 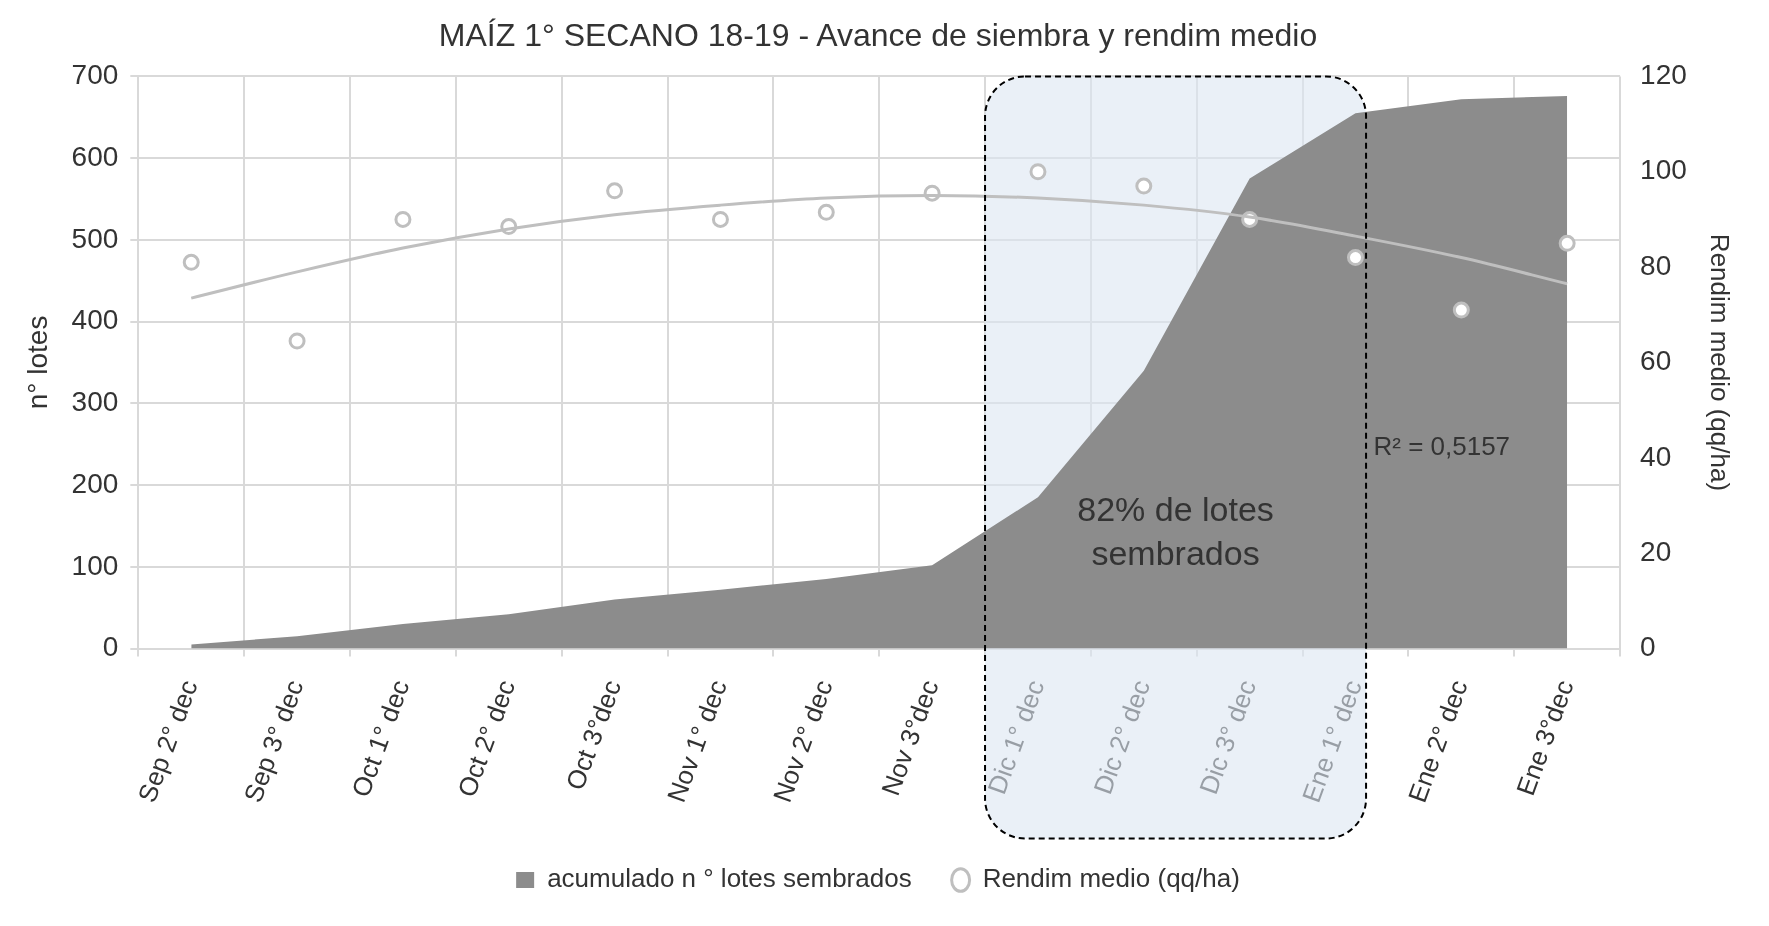 I want to click on y2-tick-label: 40, so click(x=1656, y=456).